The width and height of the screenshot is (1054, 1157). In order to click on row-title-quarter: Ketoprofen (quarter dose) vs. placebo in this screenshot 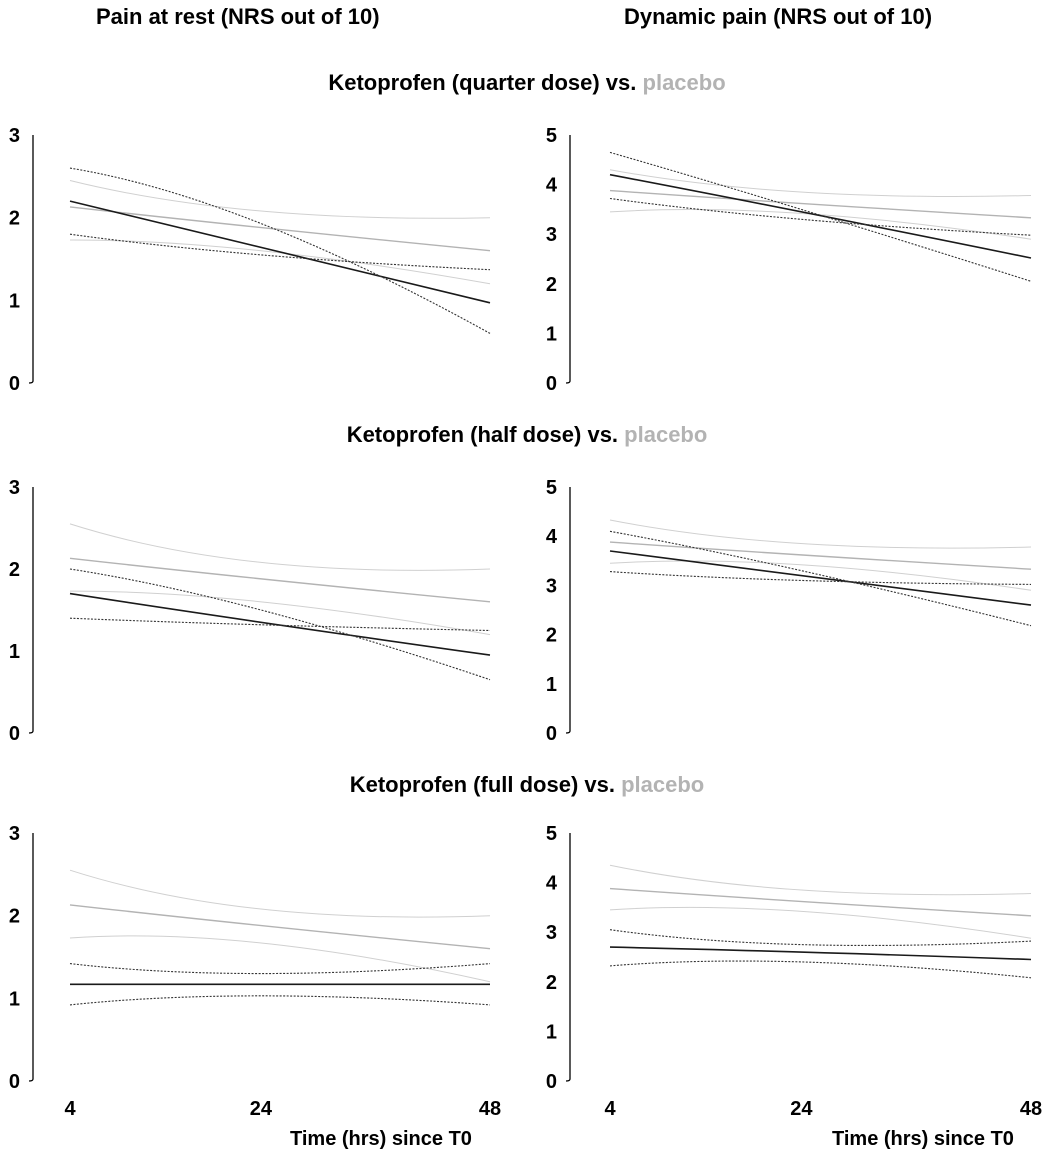, I will do `click(527, 83)`.